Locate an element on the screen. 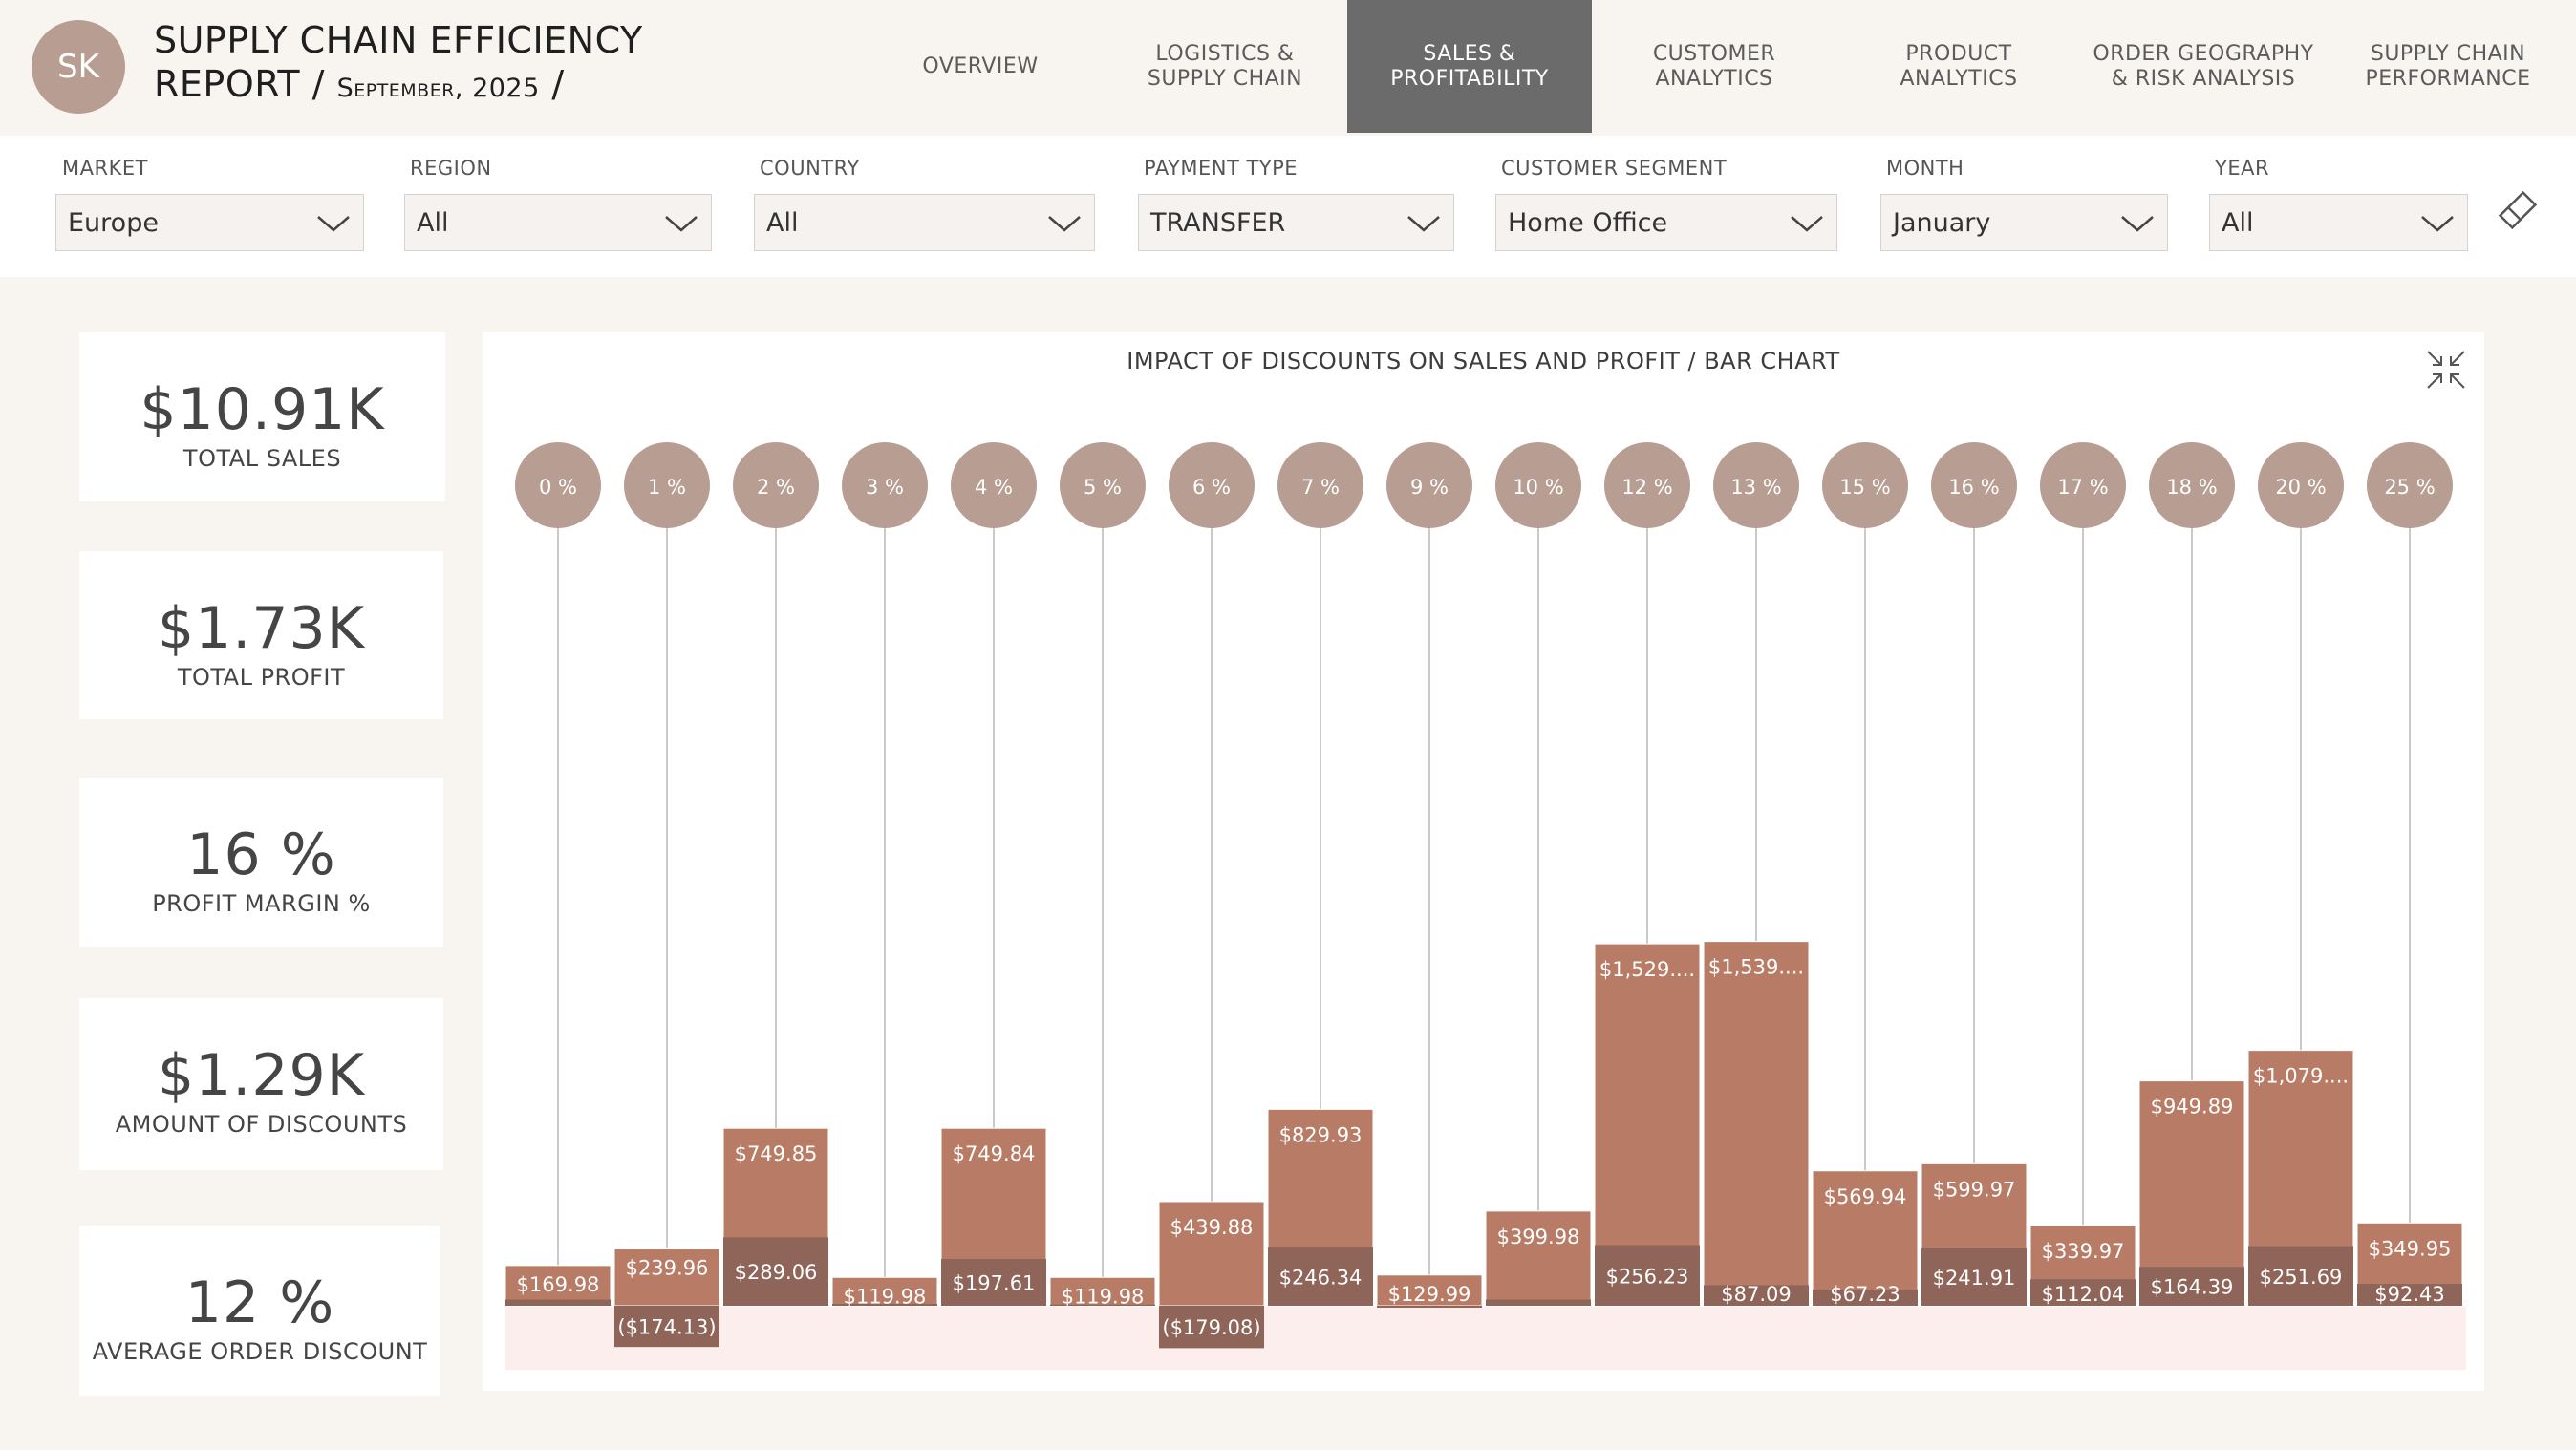  kpi-card-profit-margin: 16 % PROFIT MARGIN % is located at coordinates (261, 862).